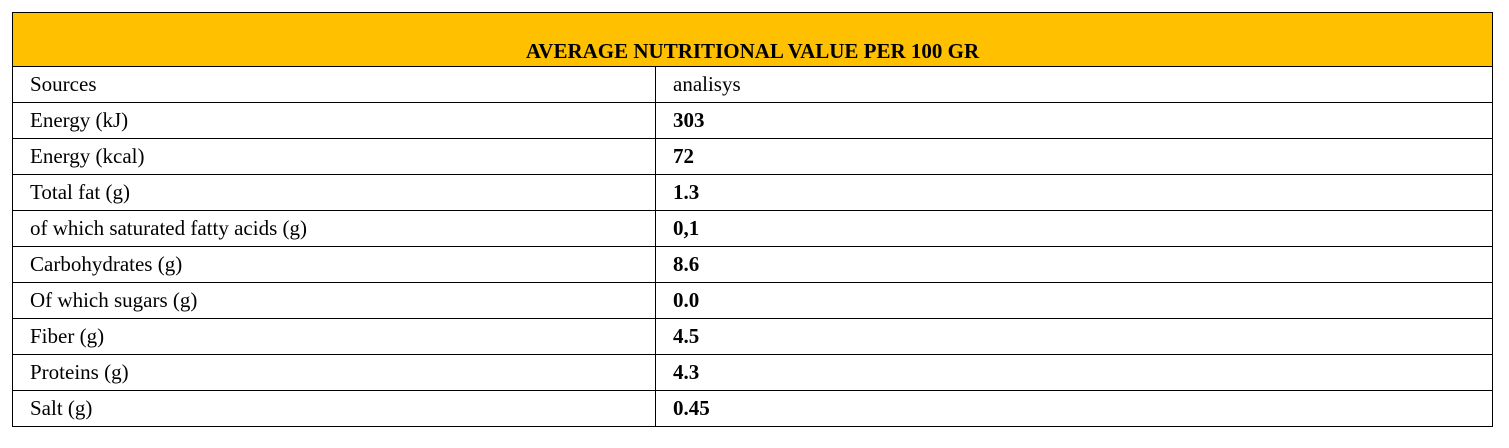 The height and width of the screenshot is (448, 1509). I want to click on table-title-row: AVERAGE NUTRITIONAL VALUE PER 100 GR, so click(752, 39).